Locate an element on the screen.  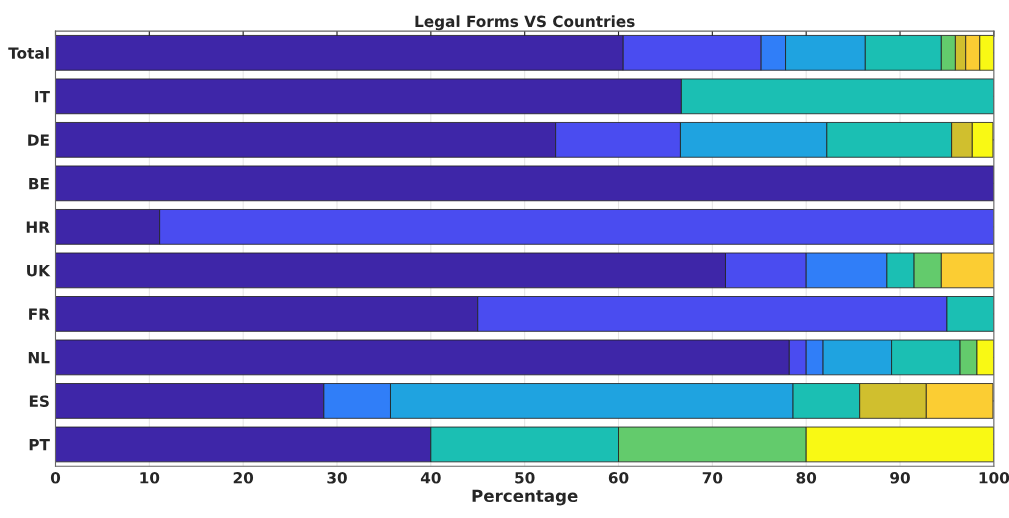
y-tick-label: DE is located at coordinates (38, 140).